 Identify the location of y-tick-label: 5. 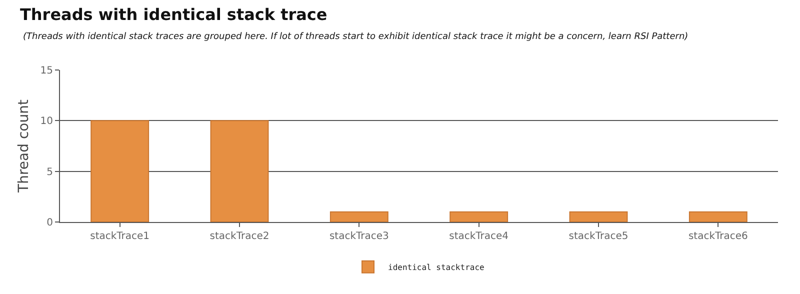
(49, 172).